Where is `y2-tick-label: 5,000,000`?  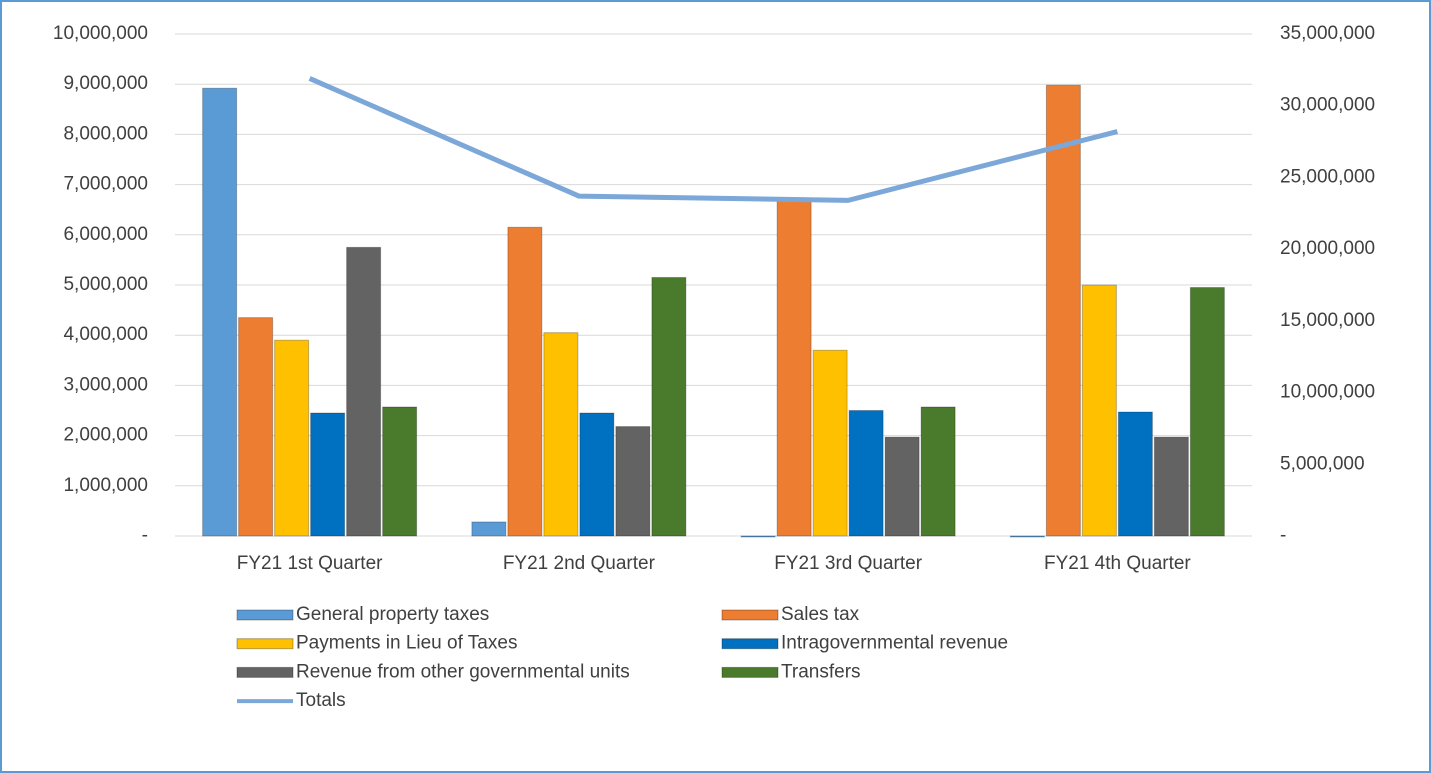
y2-tick-label: 5,000,000 is located at coordinates (1322, 463).